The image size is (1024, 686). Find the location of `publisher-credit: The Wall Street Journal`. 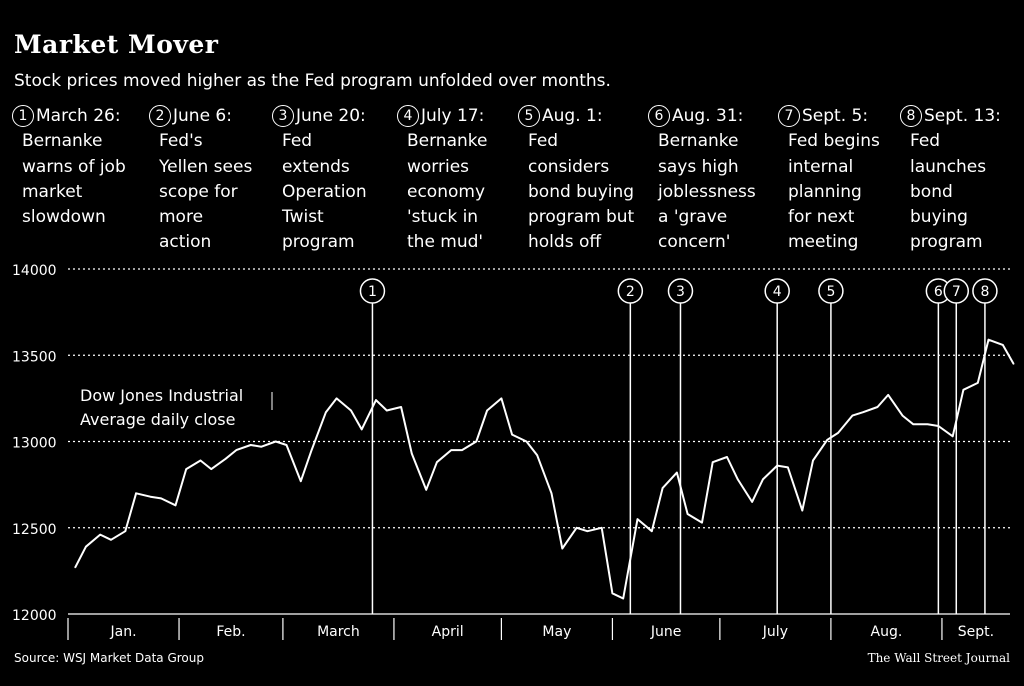

publisher-credit: The Wall Street Journal is located at coordinates (938, 658).